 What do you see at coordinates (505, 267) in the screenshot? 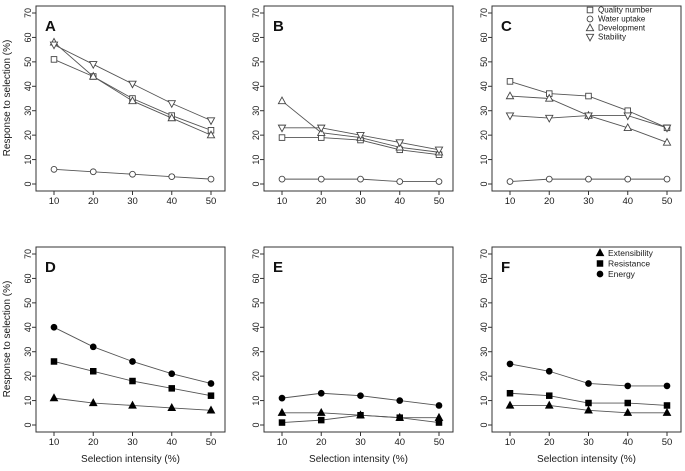
I see `svg-text: F` at bounding box center [505, 267].